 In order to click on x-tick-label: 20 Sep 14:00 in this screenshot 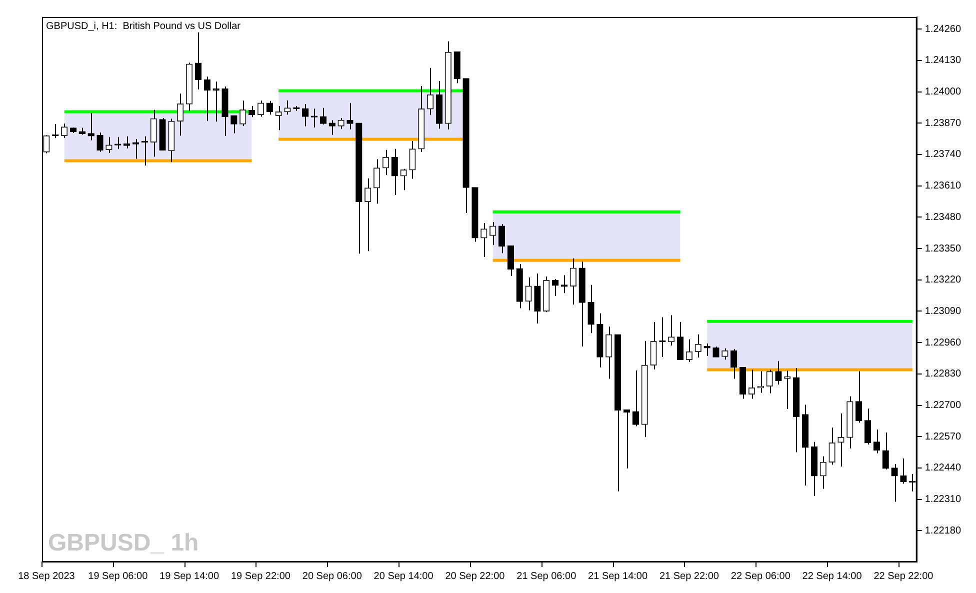, I will do `click(404, 576)`.